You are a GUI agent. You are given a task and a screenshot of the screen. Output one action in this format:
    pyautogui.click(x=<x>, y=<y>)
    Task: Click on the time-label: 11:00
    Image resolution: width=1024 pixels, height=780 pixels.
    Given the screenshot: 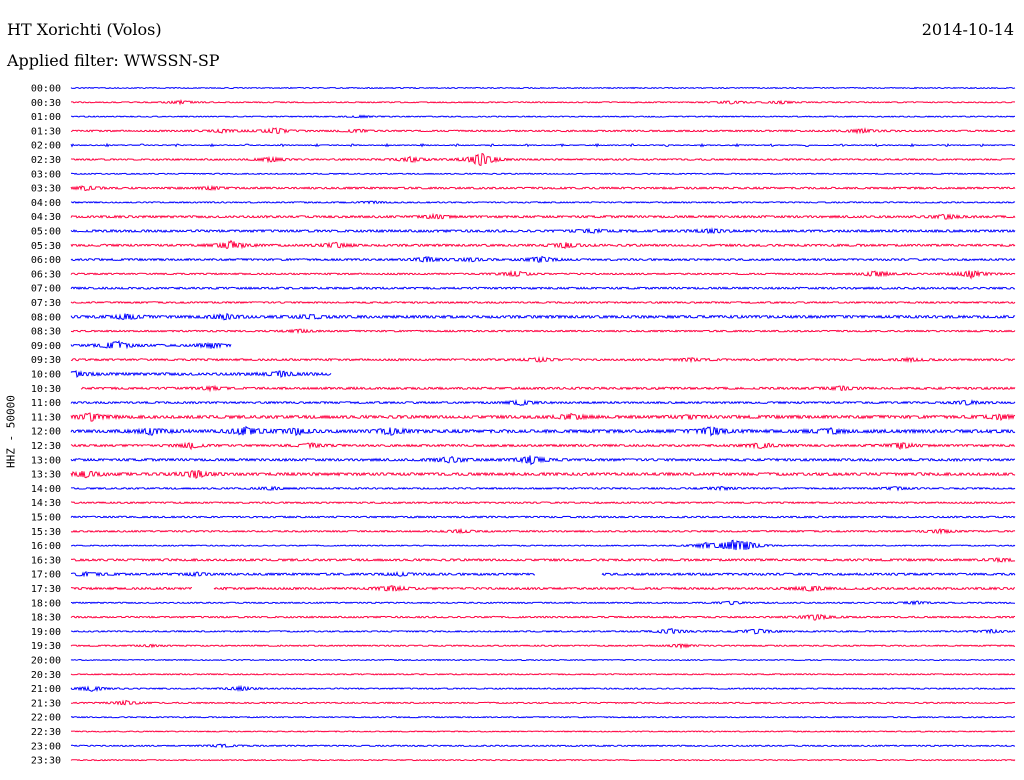 What is the action you would take?
    pyautogui.click(x=46, y=403)
    